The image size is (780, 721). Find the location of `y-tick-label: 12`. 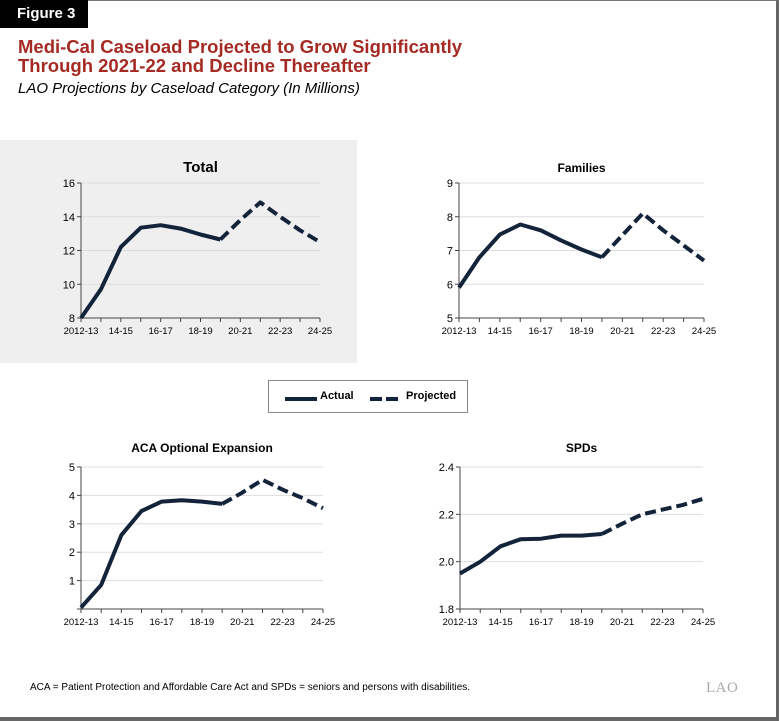

y-tick-label: 12 is located at coordinates (69, 252).